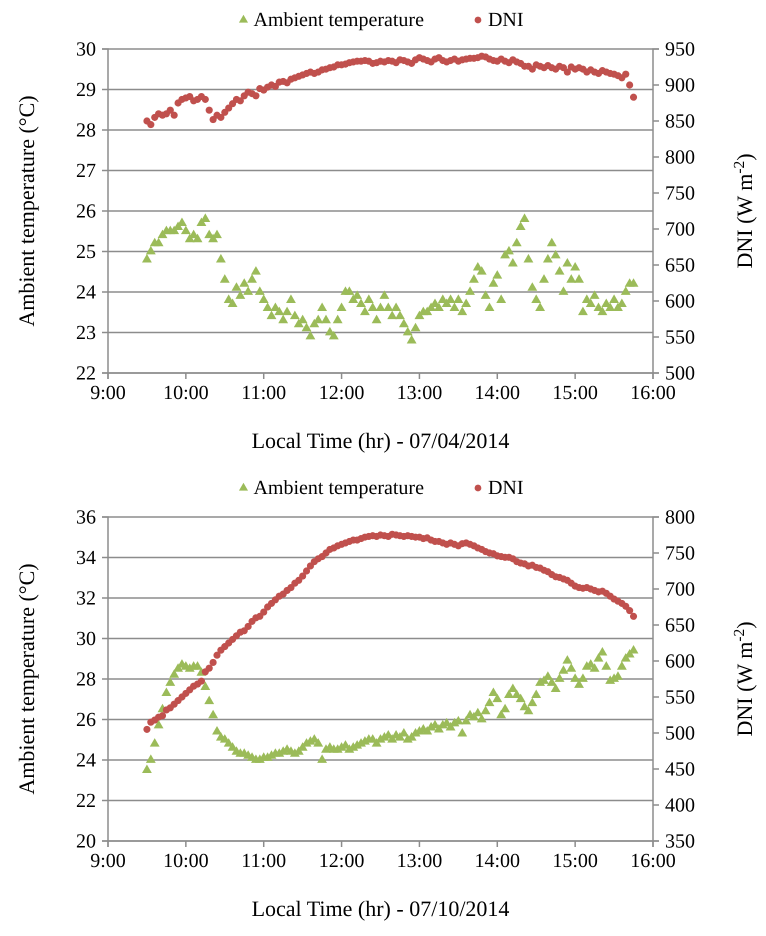 The height and width of the screenshot is (936, 766). I want to click on y-tick-label: 32, so click(86, 598).